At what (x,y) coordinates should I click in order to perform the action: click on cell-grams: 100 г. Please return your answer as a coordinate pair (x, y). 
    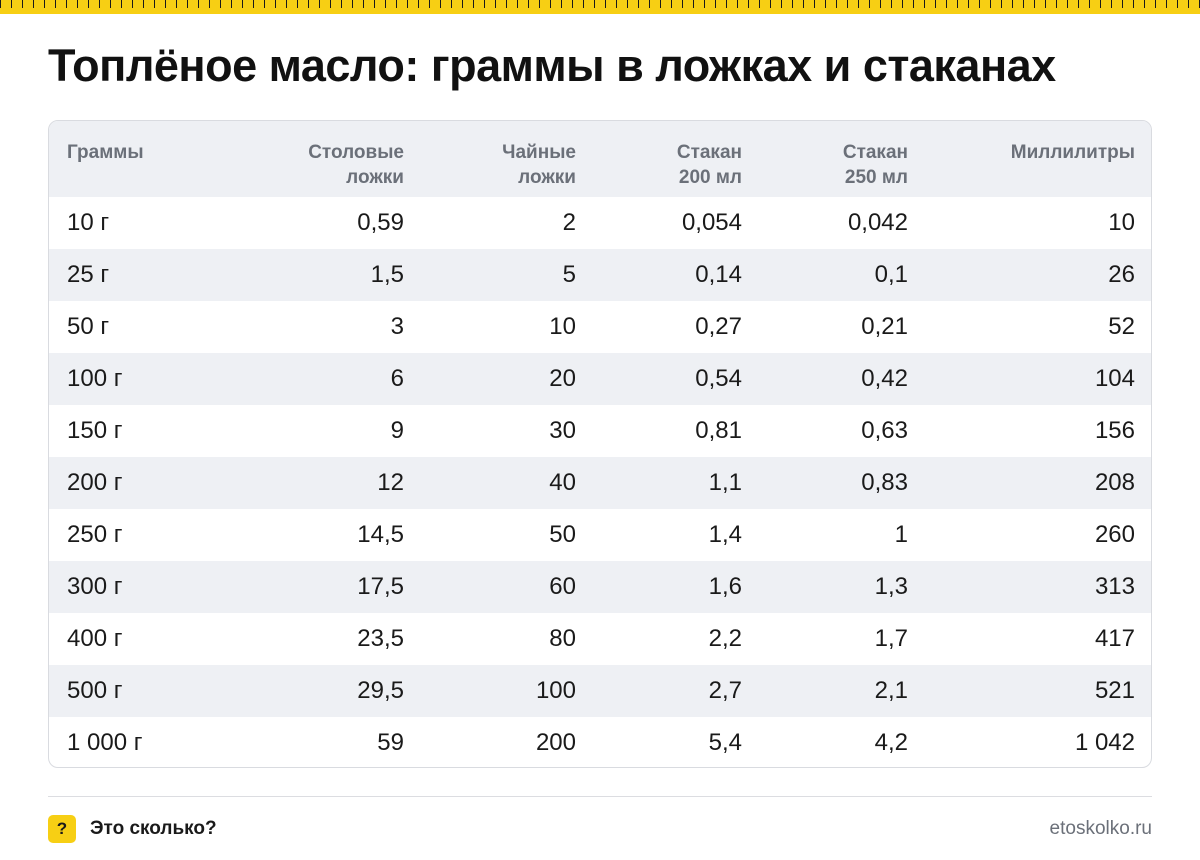
    Looking at the image, I should click on (95, 378).